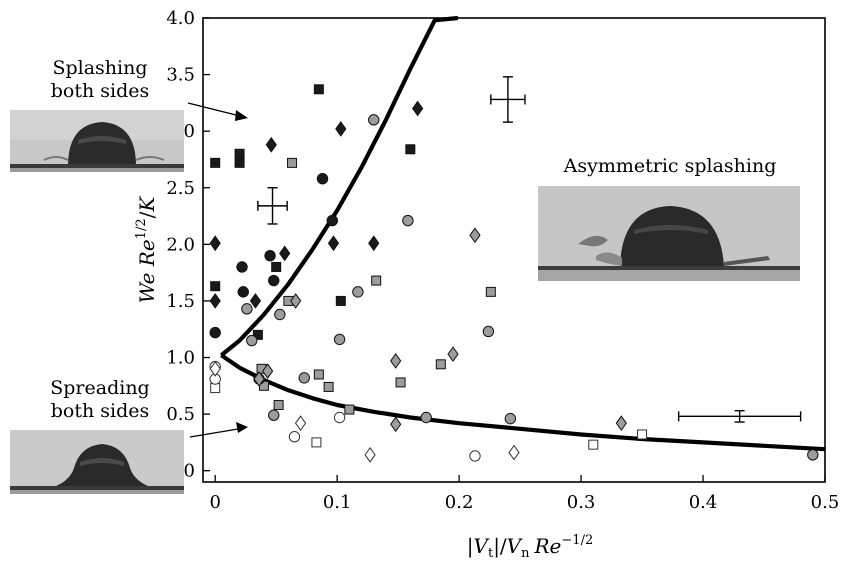  Describe the element at coordinates (214, 502) in the screenshot. I see `x-tick-label: 0` at that location.